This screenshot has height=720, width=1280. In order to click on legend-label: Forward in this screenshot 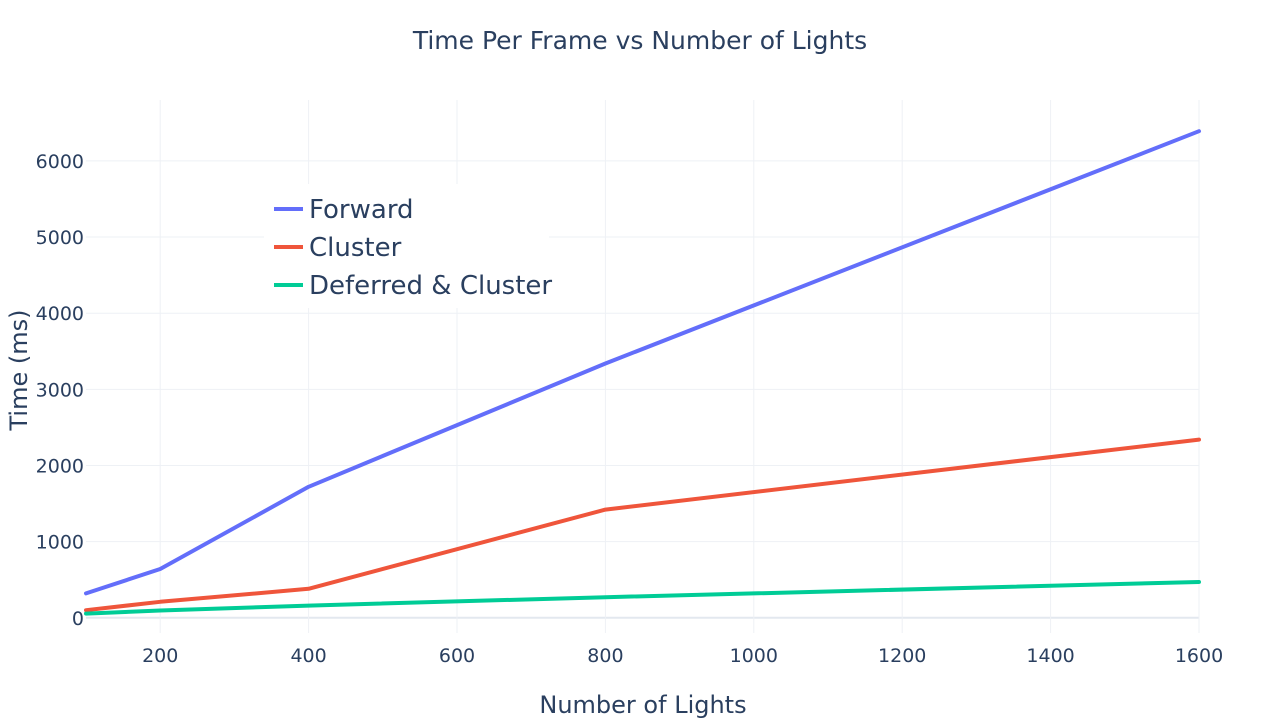, I will do `click(361, 210)`.